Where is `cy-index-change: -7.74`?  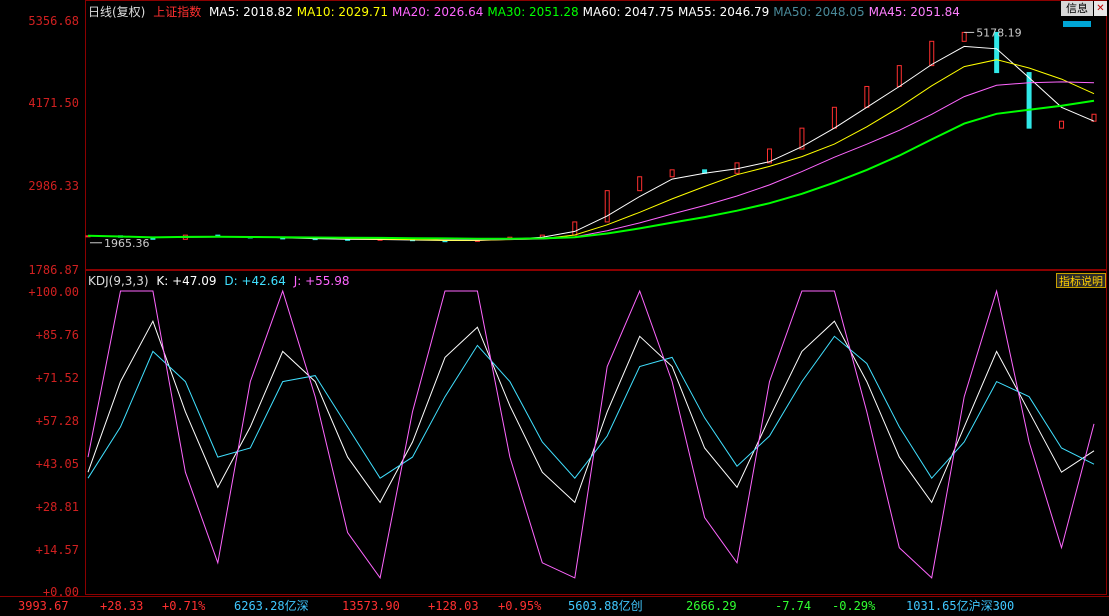 cy-index-change: -7.74 is located at coordinates (793, 606).